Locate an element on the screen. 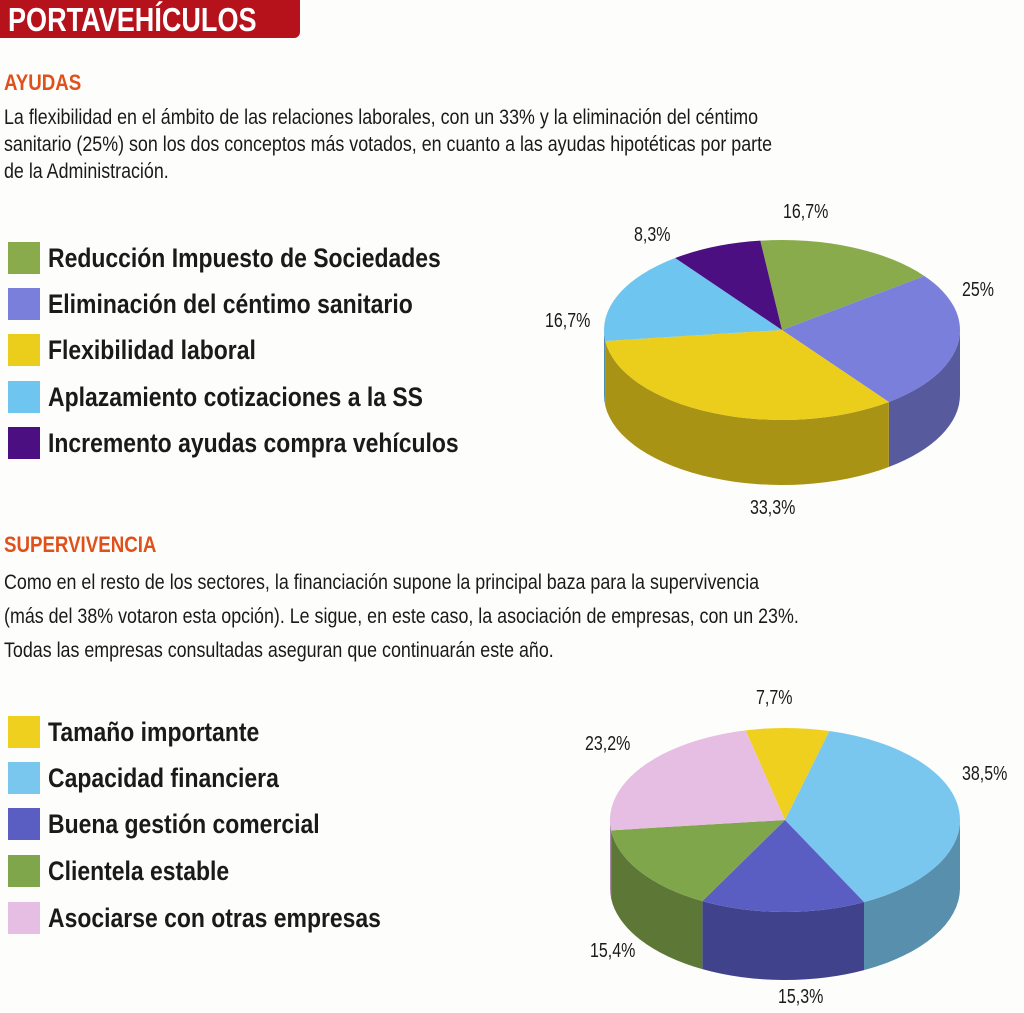 This screenshot has height=1013, width=1024. legend-label: Capacidad financiera is located at coordinates (163, 777).